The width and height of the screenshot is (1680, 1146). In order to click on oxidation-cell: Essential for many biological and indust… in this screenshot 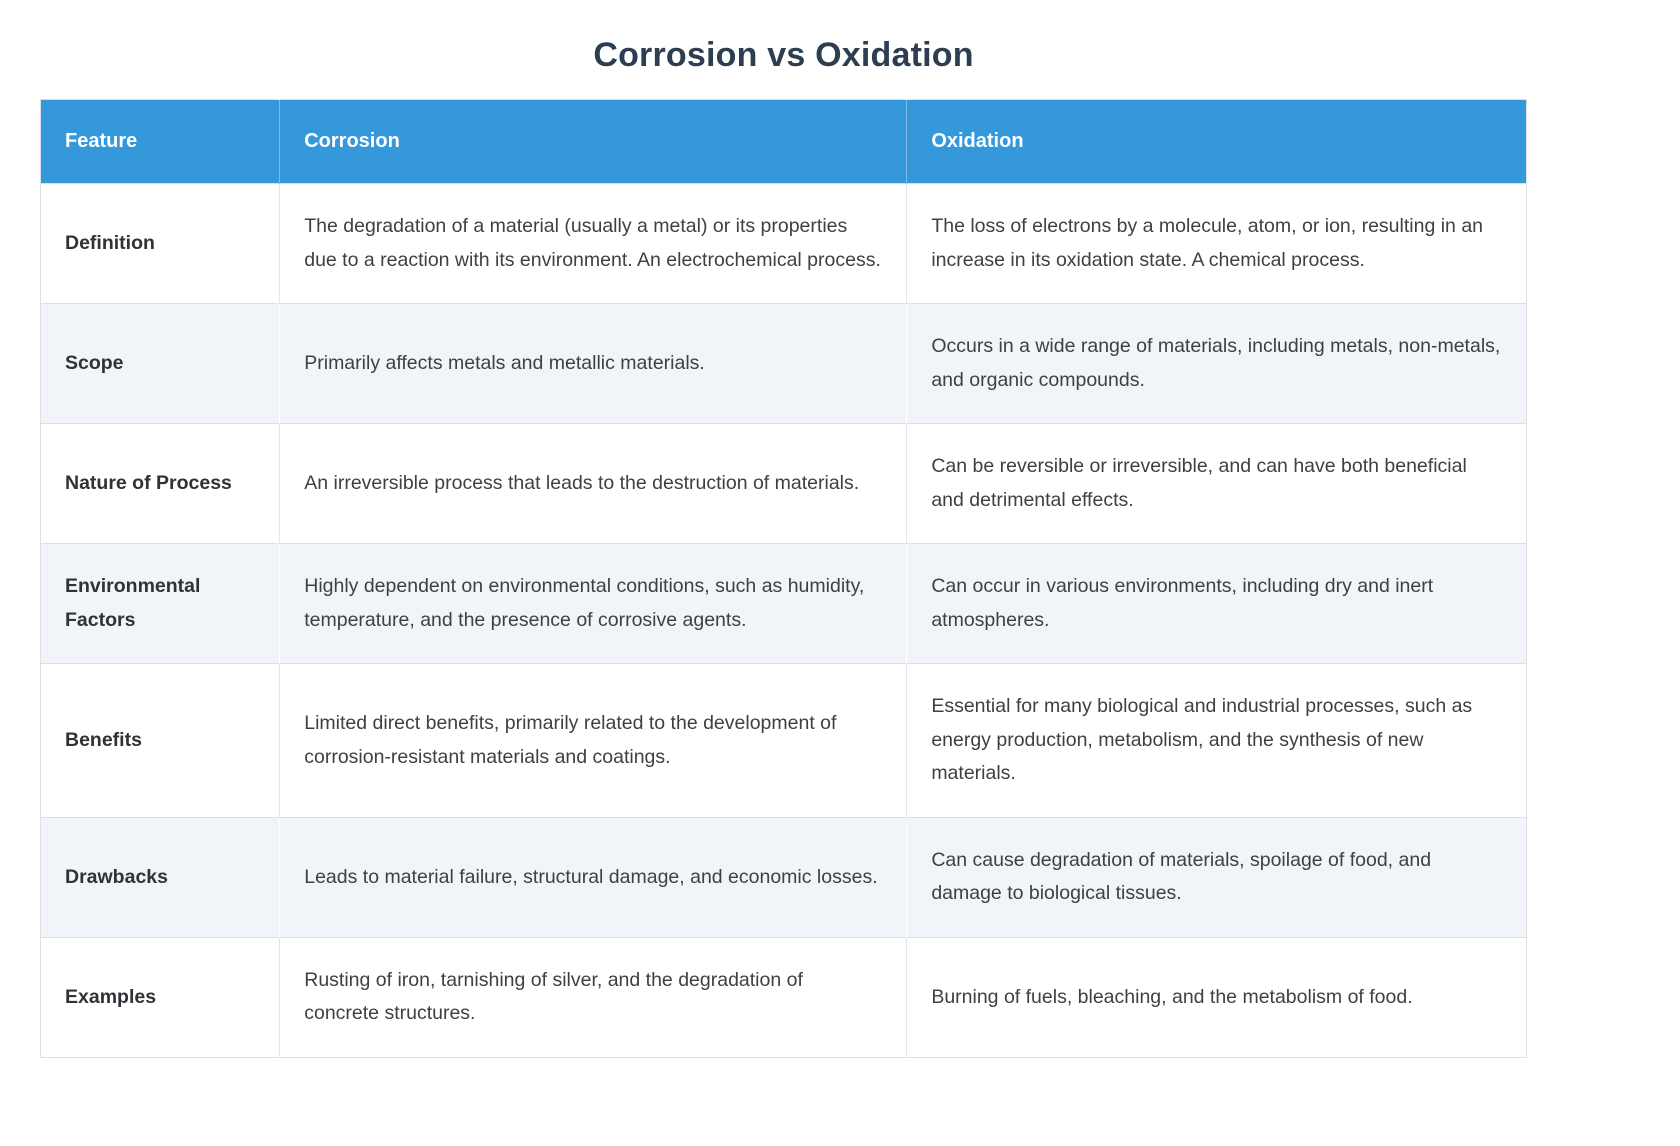, I will do `click(1216, 740)`.